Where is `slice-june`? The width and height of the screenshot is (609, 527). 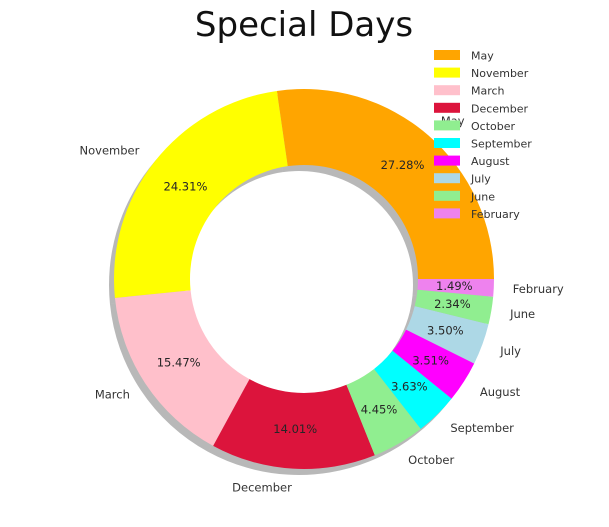 slice-june is located at coordinates (454, 307).